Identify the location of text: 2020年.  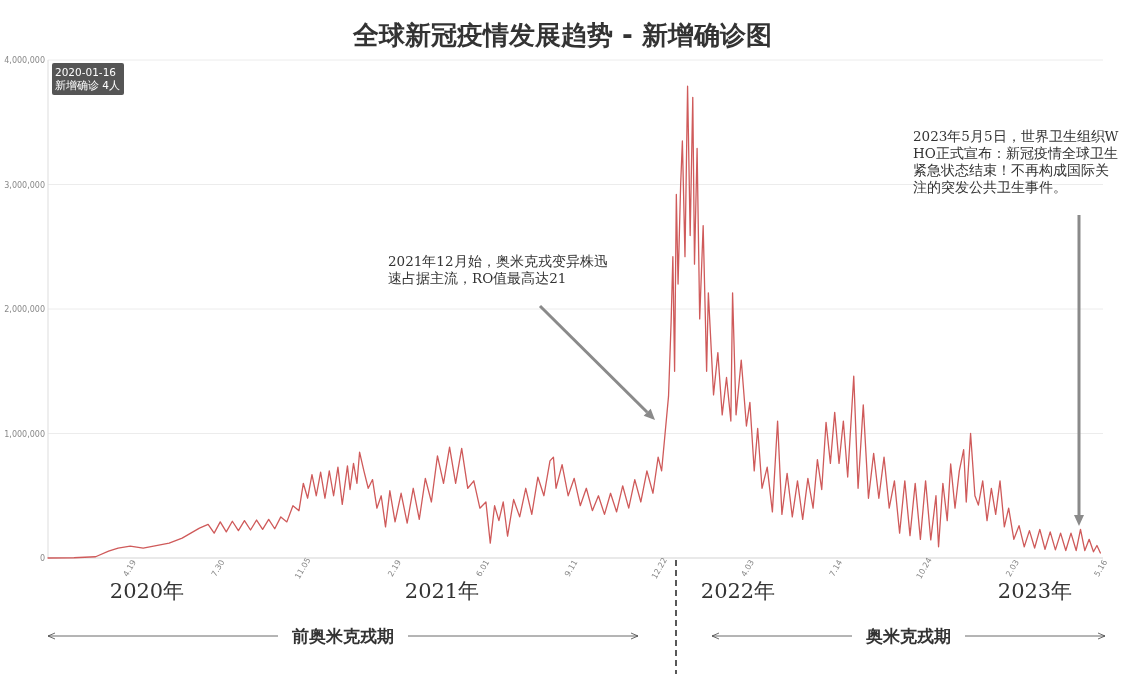
(147, 591).